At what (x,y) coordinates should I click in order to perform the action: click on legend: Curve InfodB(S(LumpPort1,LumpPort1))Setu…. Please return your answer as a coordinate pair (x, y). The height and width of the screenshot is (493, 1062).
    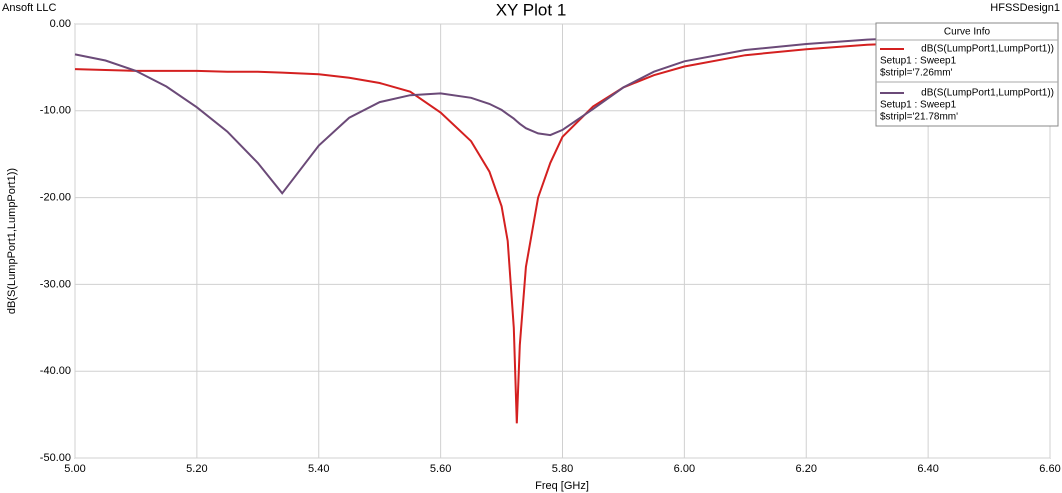
    Looking at the image, I should click on (967, 74).